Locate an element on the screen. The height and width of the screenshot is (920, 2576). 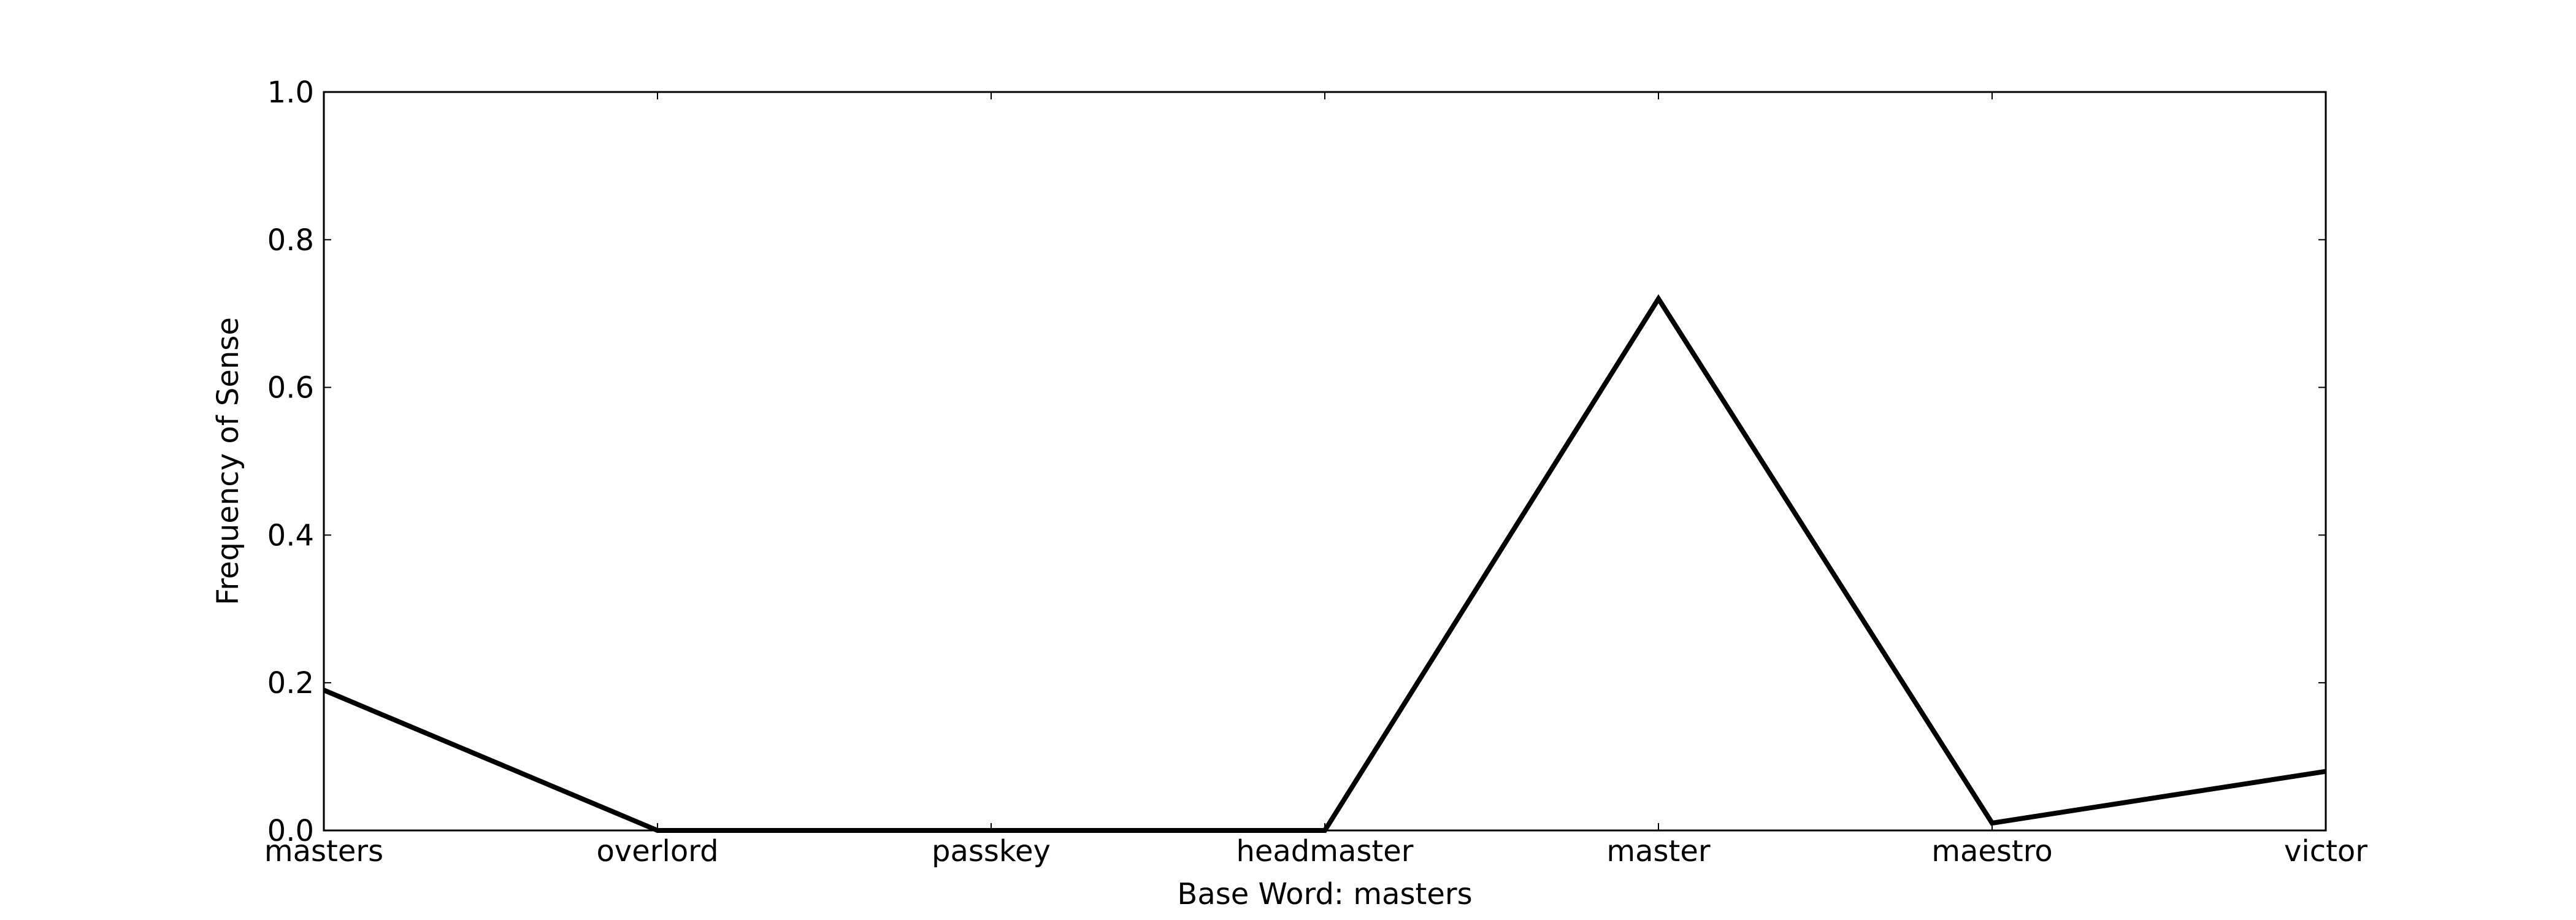
y-tick-label: 0.4 is located at coordinates (290, 535).